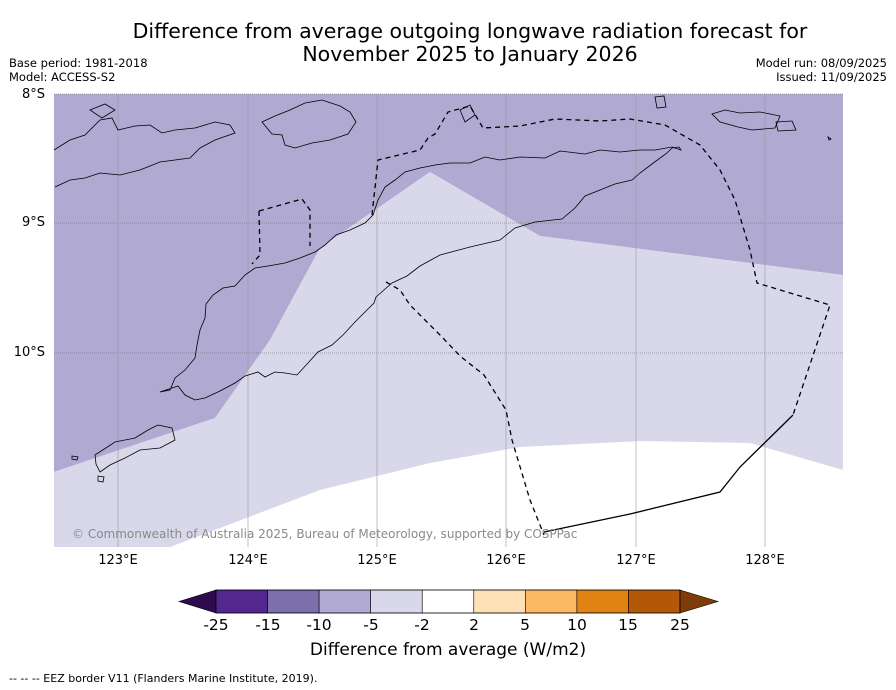 The height and width of the screenshot is (690, 896). Describe the element at coordinates (525, 625) in the screenshot. I see `colorbar-tick: 5` at that location.